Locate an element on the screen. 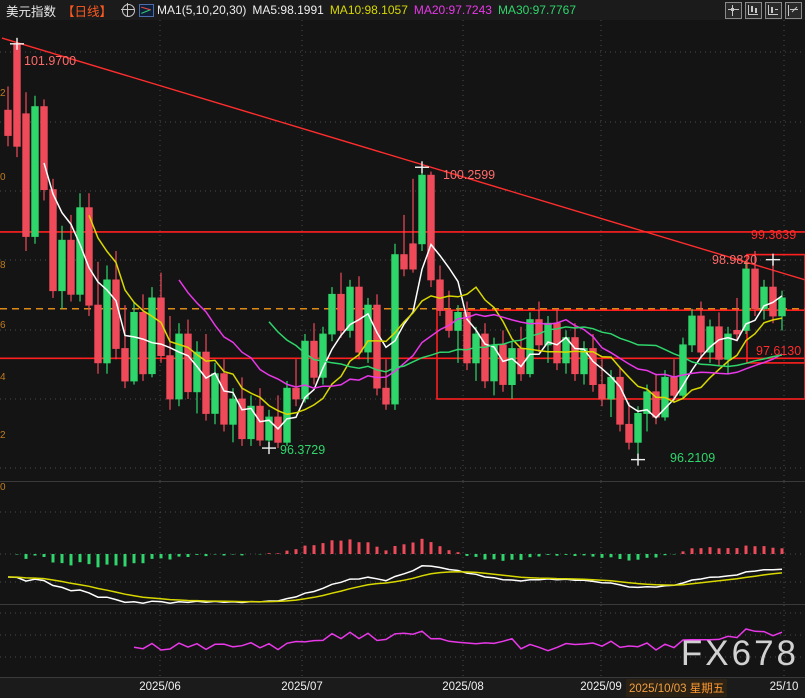 This screenshot has width=805, height=698. low-label-1: 96.3729 is located at coordinates (303, 450).